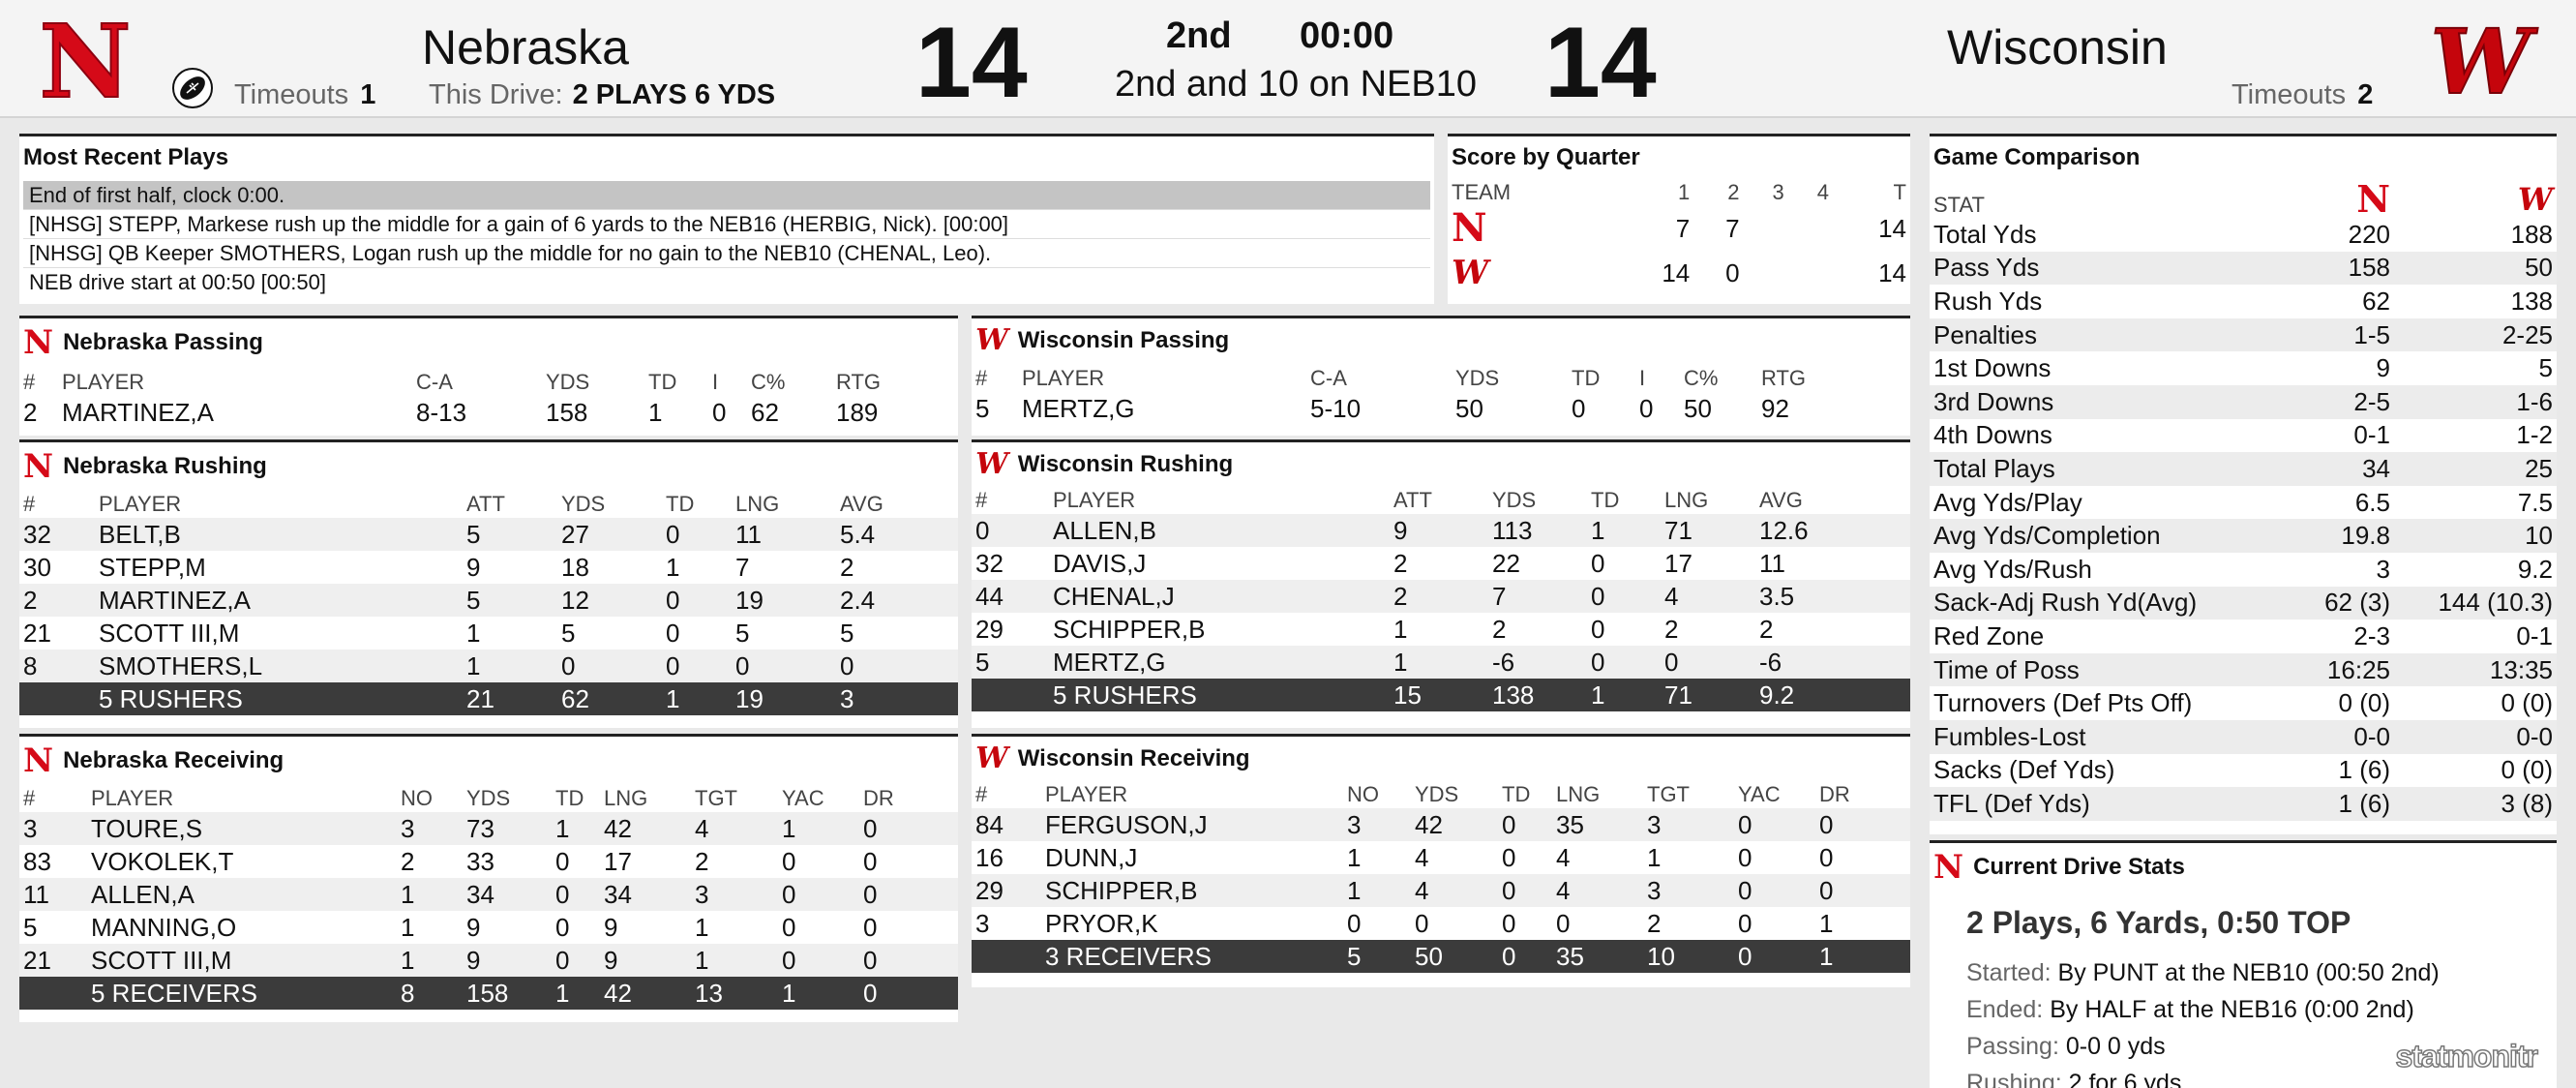 This screenshot has width=2576, height=1088. I want to click on comparison-row: 1st Downs 9 5, so click(2243, 368).